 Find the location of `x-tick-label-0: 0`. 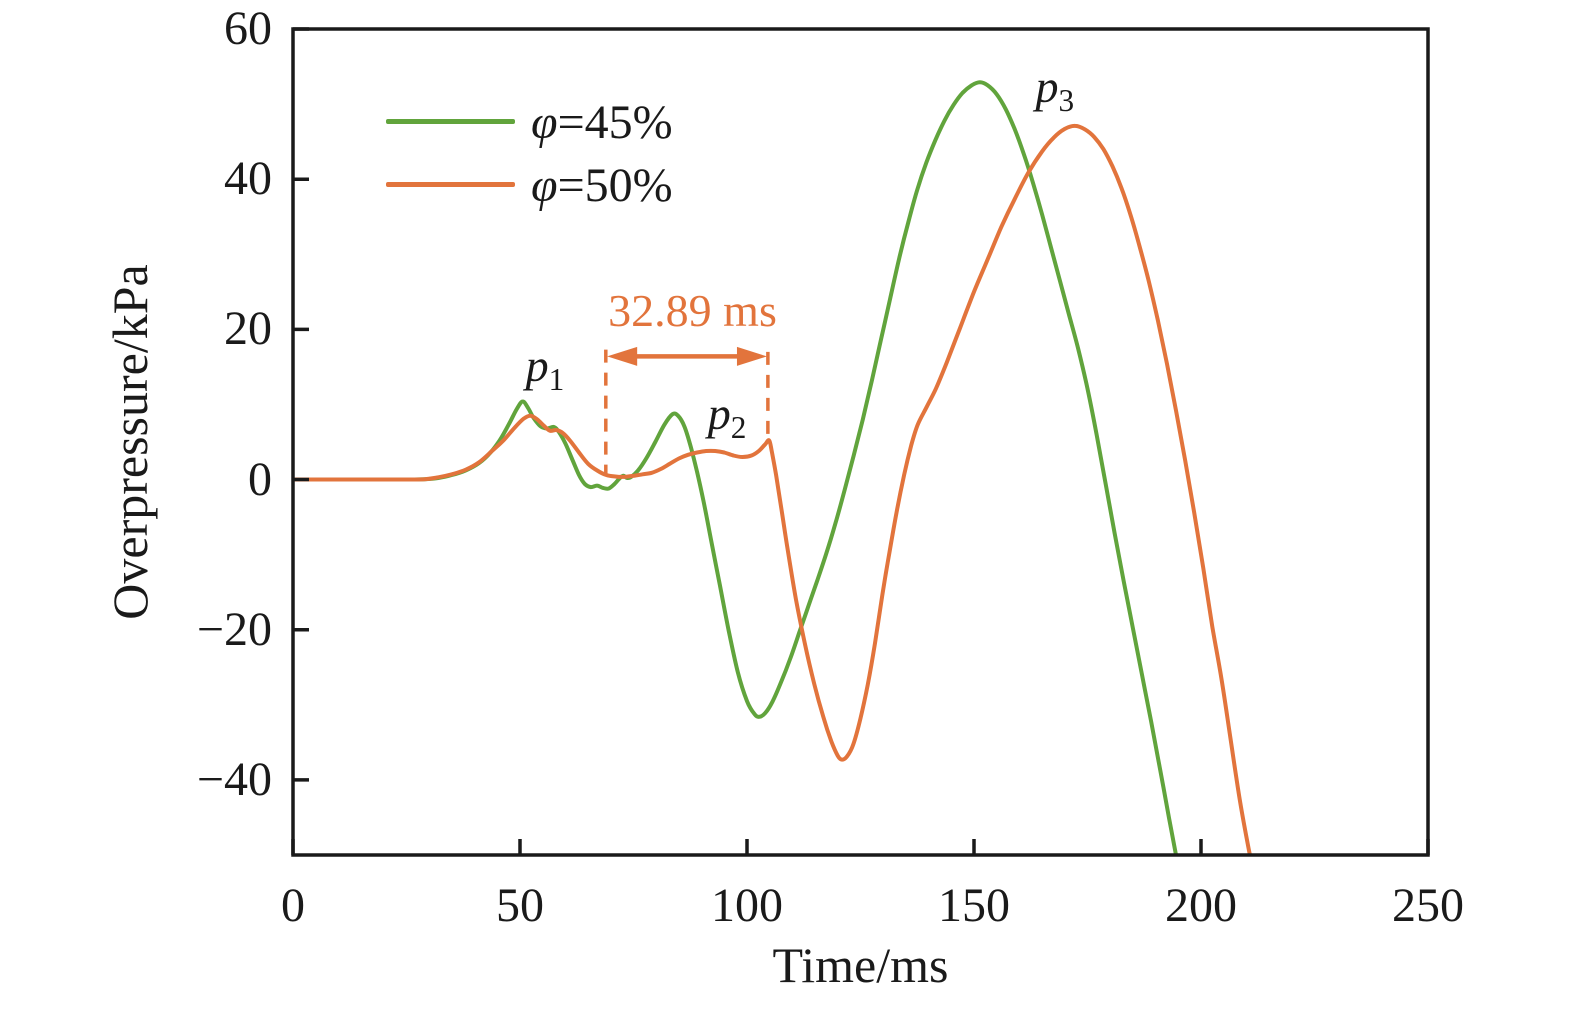

x-tick-label-0: 0 is located at coordinates (293, 905).